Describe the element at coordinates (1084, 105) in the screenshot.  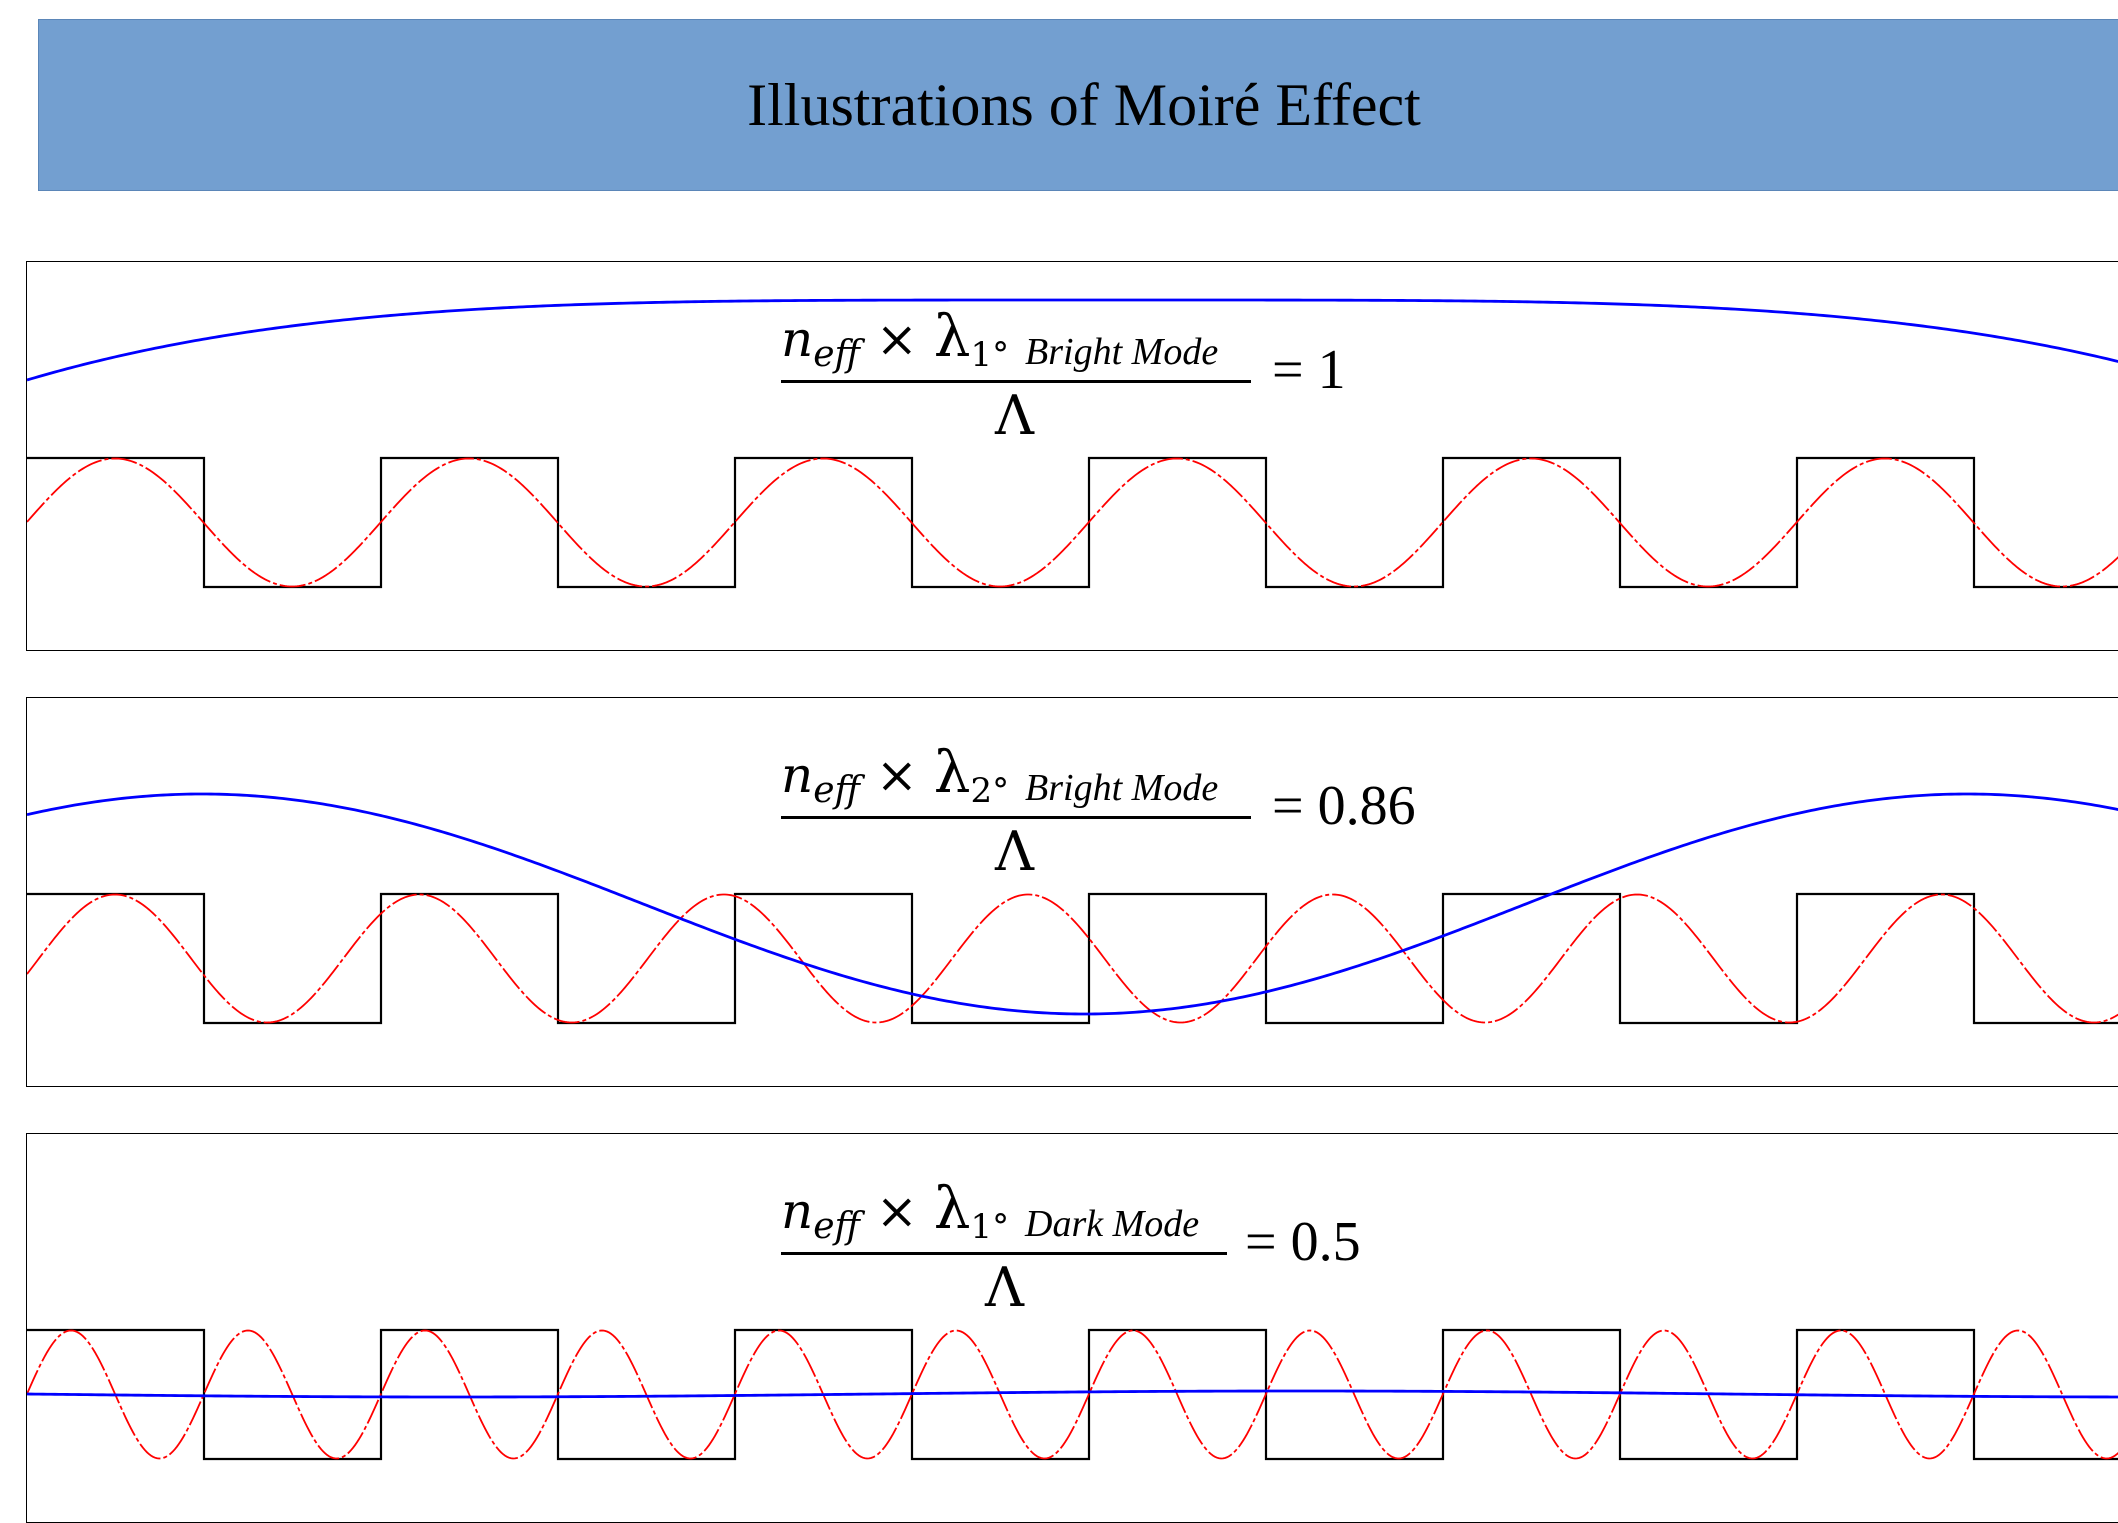
I see `page-title: Illustrations of Moiré Effect` at that location.